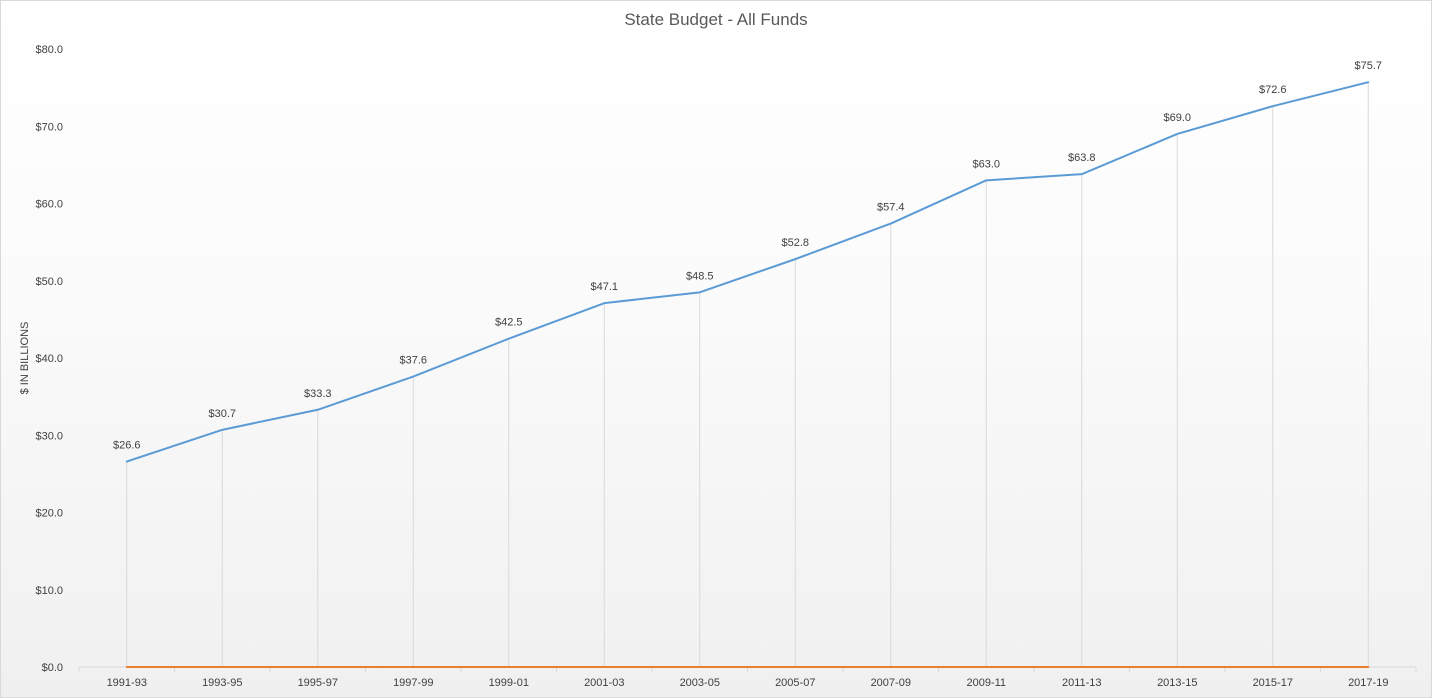  What do you see at coordinates (318, 394) in the screenshot?
I see `data-label: $33.3` at bounding box center [318, 394].